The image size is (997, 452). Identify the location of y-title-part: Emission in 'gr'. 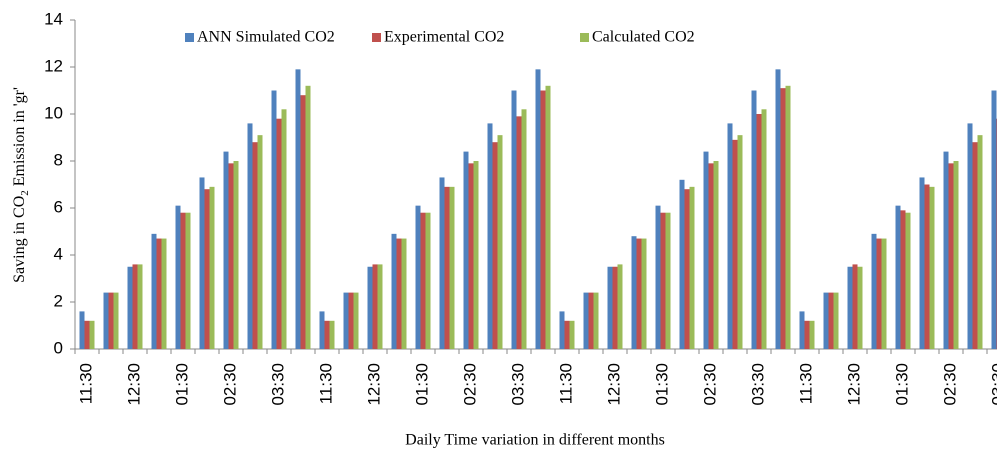
(19, 138).